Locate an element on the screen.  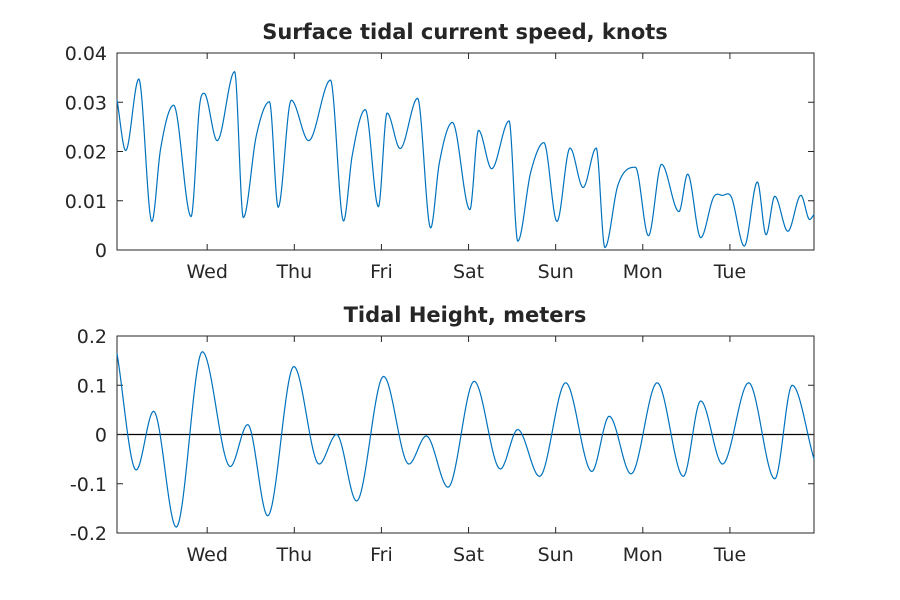
y-tick-label: 0.03 is located at coordinates (86, 103).